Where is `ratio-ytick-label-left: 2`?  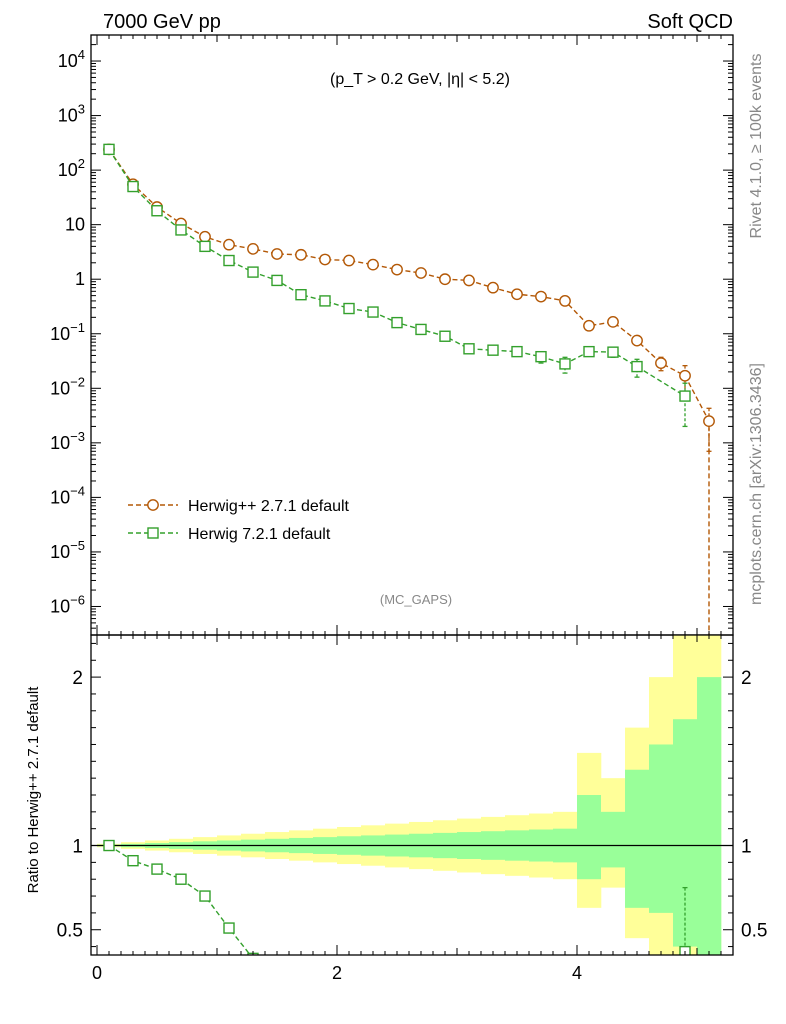 ratio-ytick-label-left: 2 is located at coordinates (77, 678).